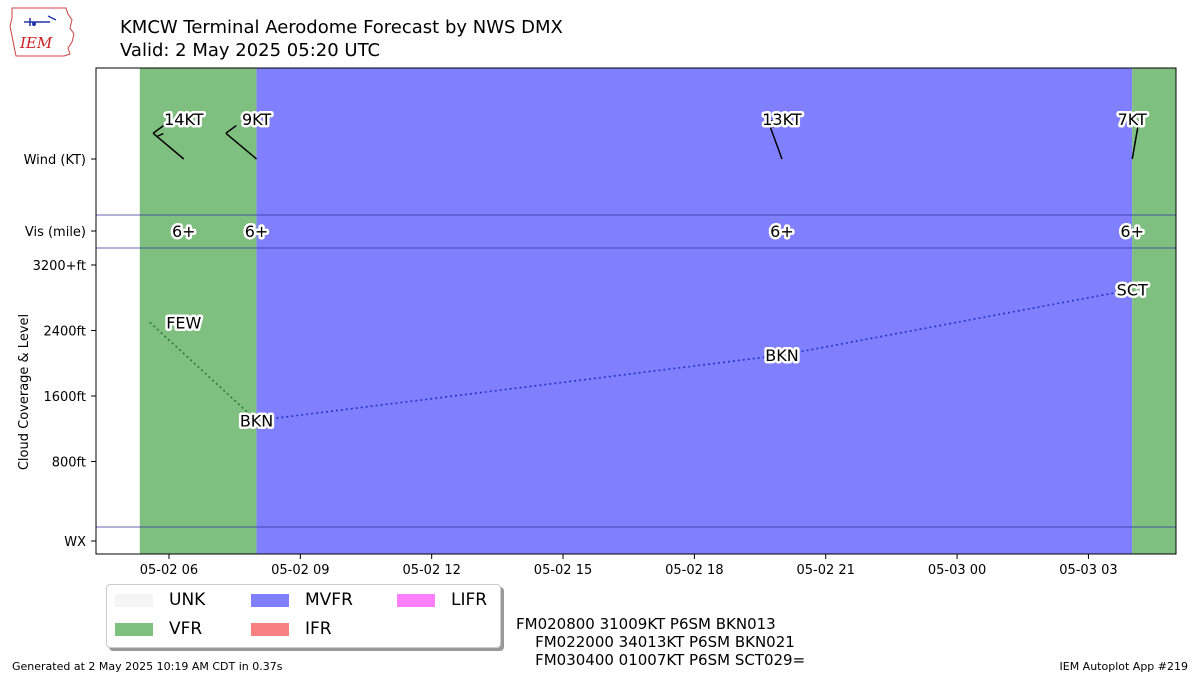 This screenshot has width=1200, height=675. What do you see at coordinates (169, 570) in the screenshot?
I see `x-tick-label: 05-02 06` at bounding box center [169, 570].